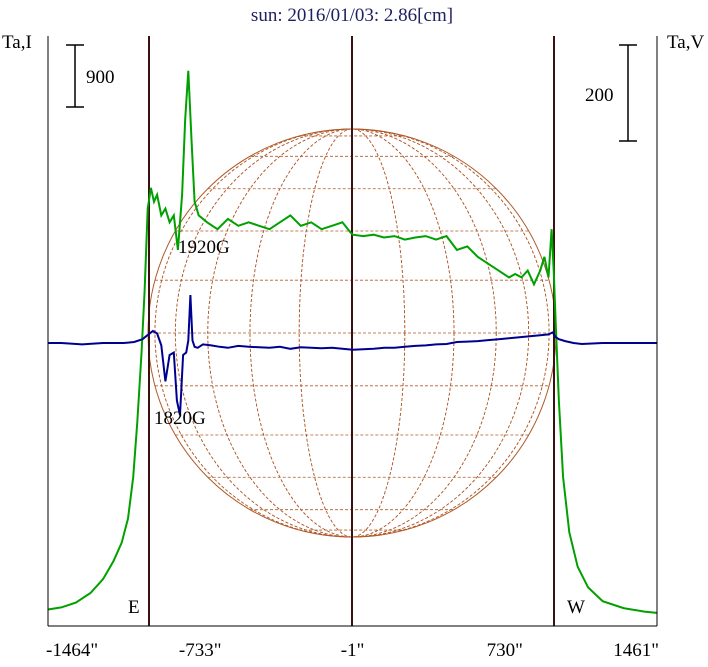 Image resolution: width=708 pixels, height=667 pixels. Describe the element at coordinates (576, 607) in the screenshot. I see `west-label: W` at that location.